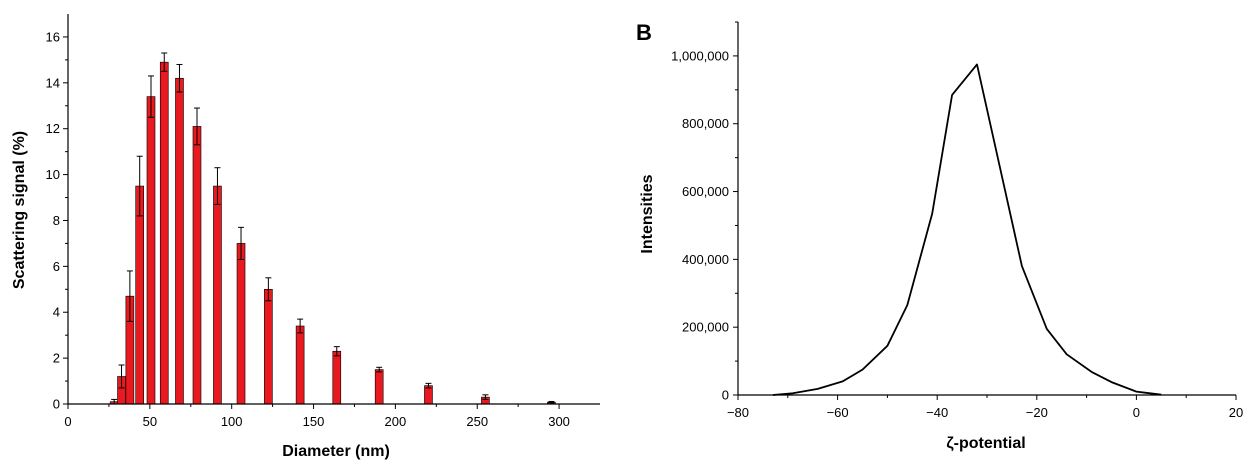 This screenshot has width=1248, height=462. Describe the element at coordinates (1136, 412) in the screenshot. I see `zeta-x-tick-label: 0` at that location.